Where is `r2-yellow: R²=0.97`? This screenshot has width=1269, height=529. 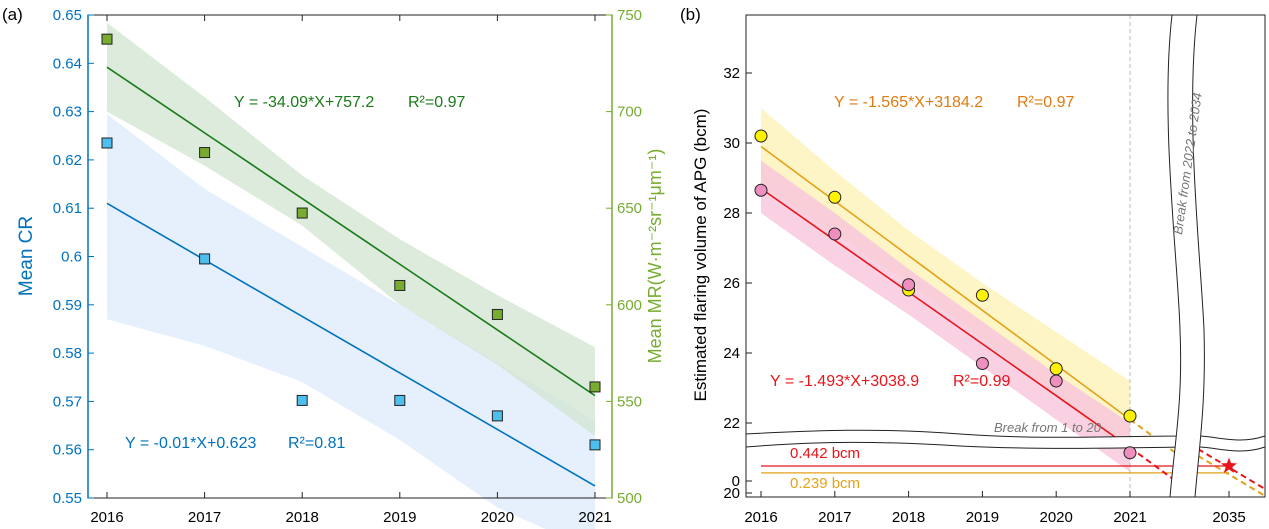 r2-yellow: R²=0.97 is located at coordinates (1045, 102).